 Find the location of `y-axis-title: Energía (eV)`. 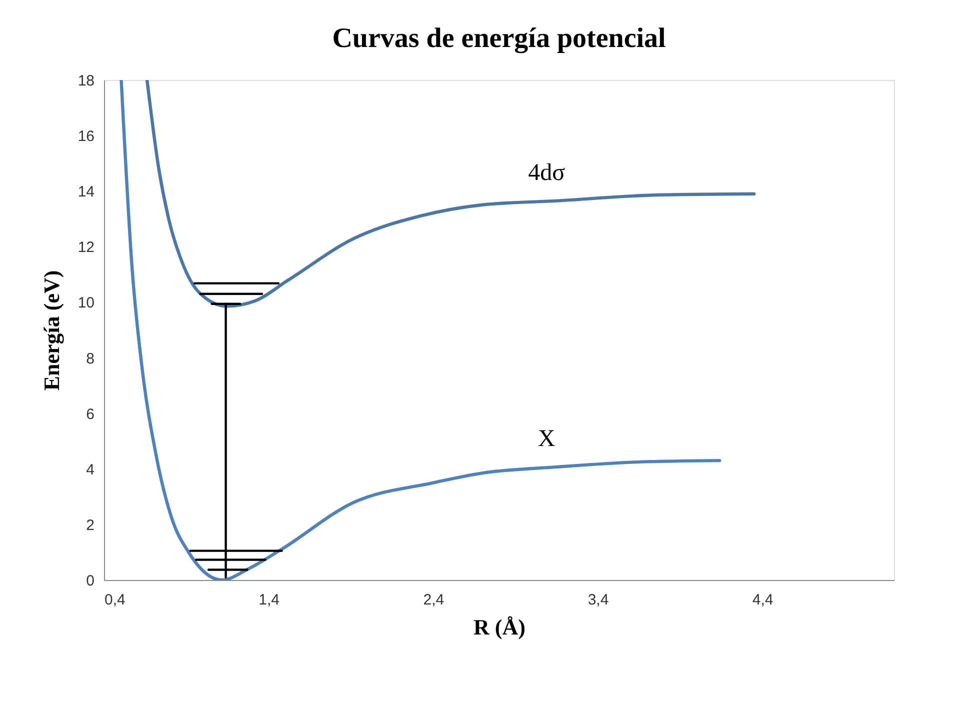

y-axis-title: Energía (eV) is located at coordinates (51, 330).